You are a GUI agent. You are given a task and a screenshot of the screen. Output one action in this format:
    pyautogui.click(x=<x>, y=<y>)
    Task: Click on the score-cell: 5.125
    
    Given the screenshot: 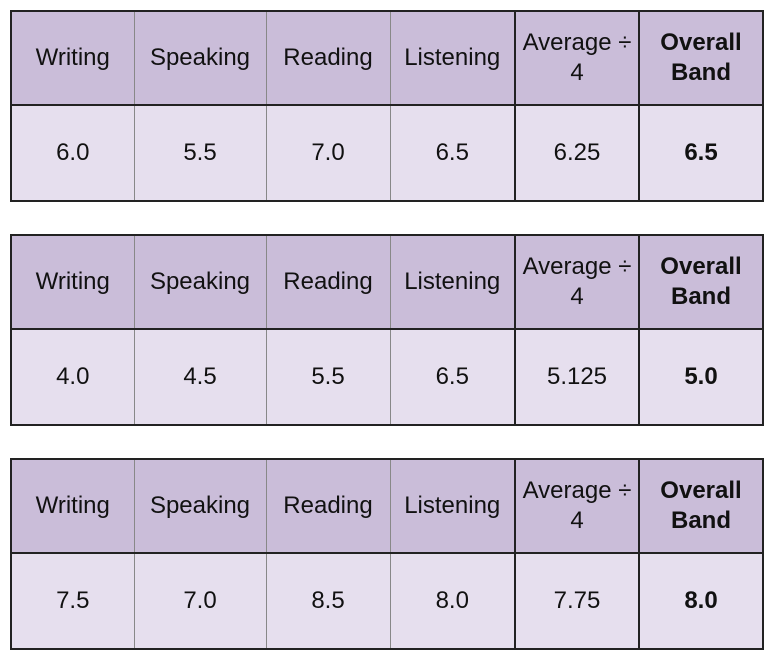 What is the action you would take?
    pyautogui.click(x=577, y=377)
    